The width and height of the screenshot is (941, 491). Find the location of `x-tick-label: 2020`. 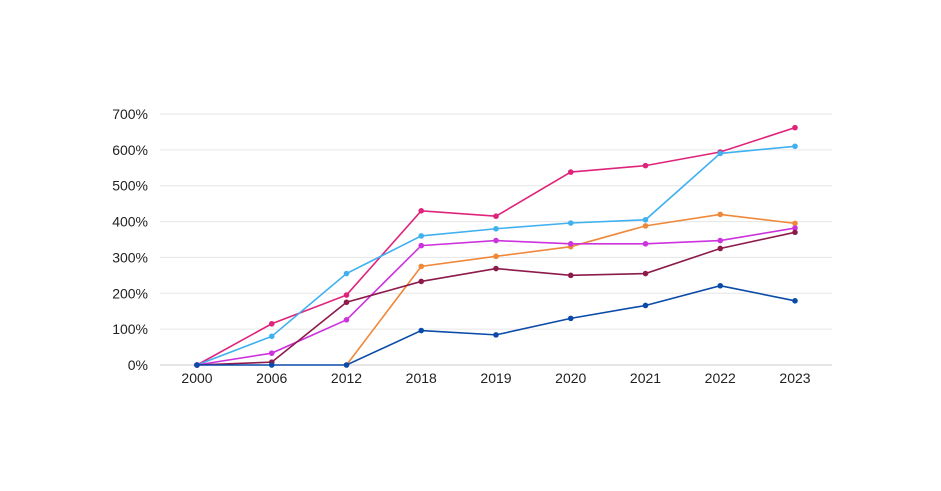

x-tick-label: 2020 is located at coordinates (570, 378).